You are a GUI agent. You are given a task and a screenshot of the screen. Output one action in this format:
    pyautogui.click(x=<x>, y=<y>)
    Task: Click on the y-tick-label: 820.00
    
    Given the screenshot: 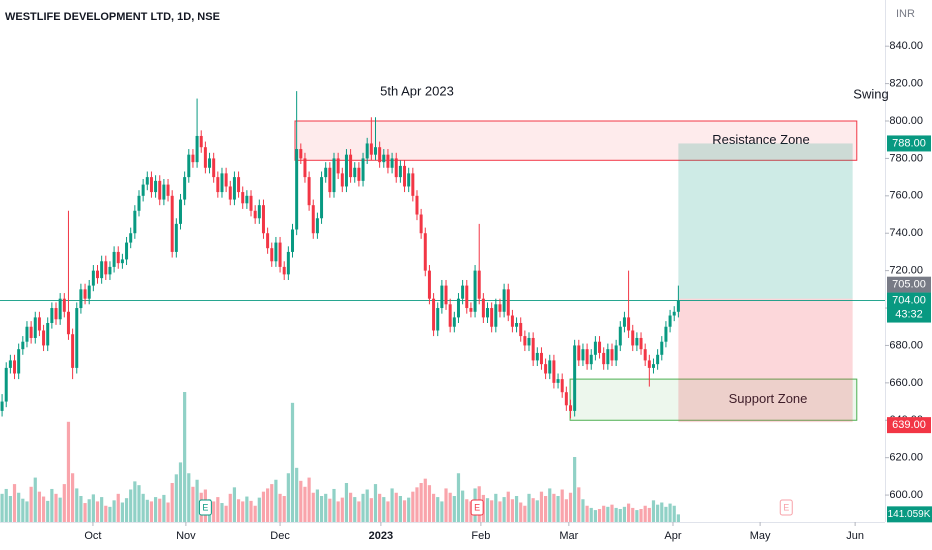 What is the action you would take?
    pyautogui.click(x=906, y=84)
    